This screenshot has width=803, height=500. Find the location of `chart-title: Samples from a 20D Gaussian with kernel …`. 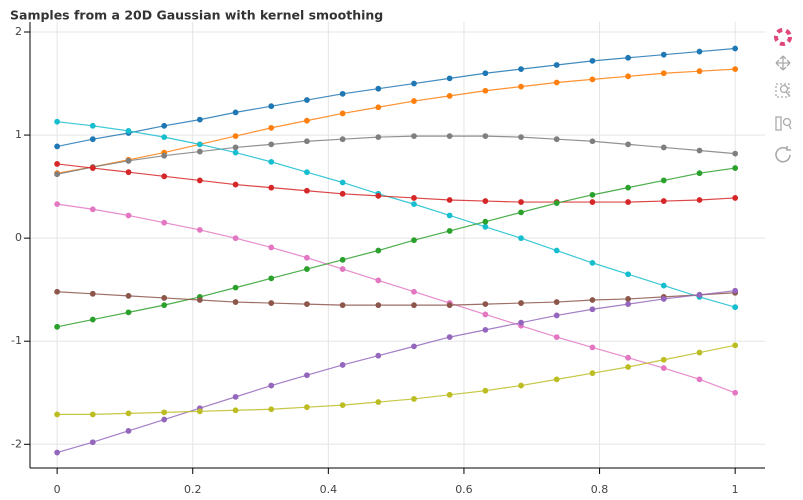

chart-title: Samples from a 20D Gaussian with kernel … is located at coordinates (196, 15).